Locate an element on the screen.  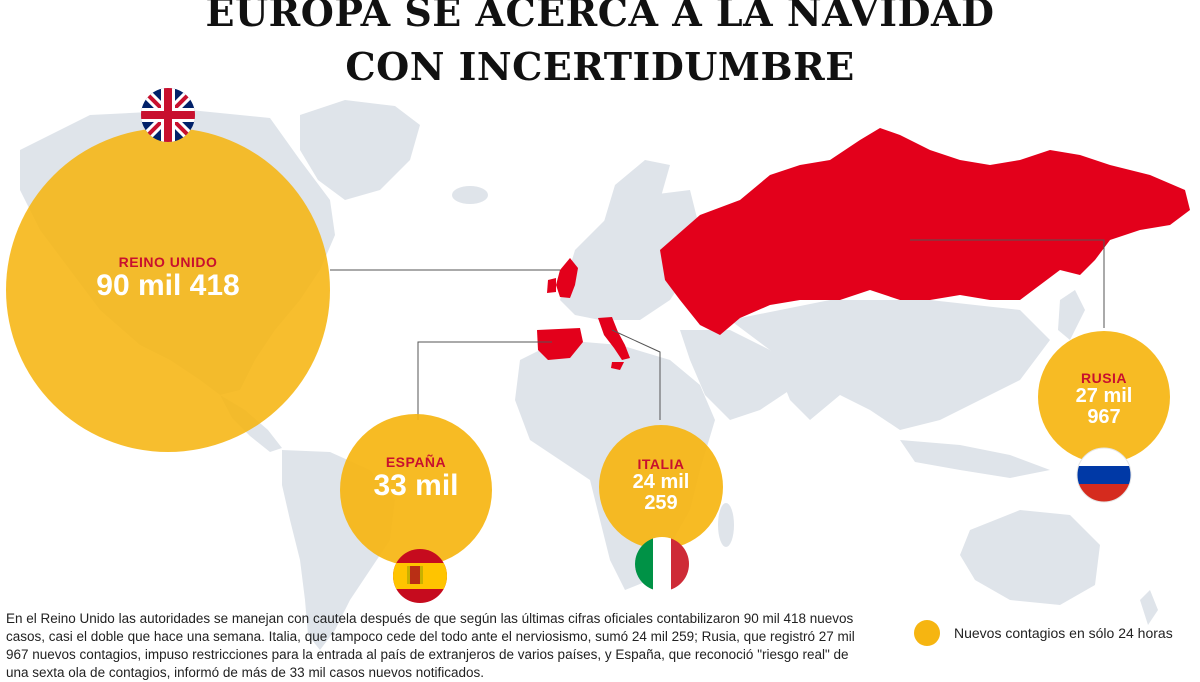
uk-shape is located at coordinates (567, 278).